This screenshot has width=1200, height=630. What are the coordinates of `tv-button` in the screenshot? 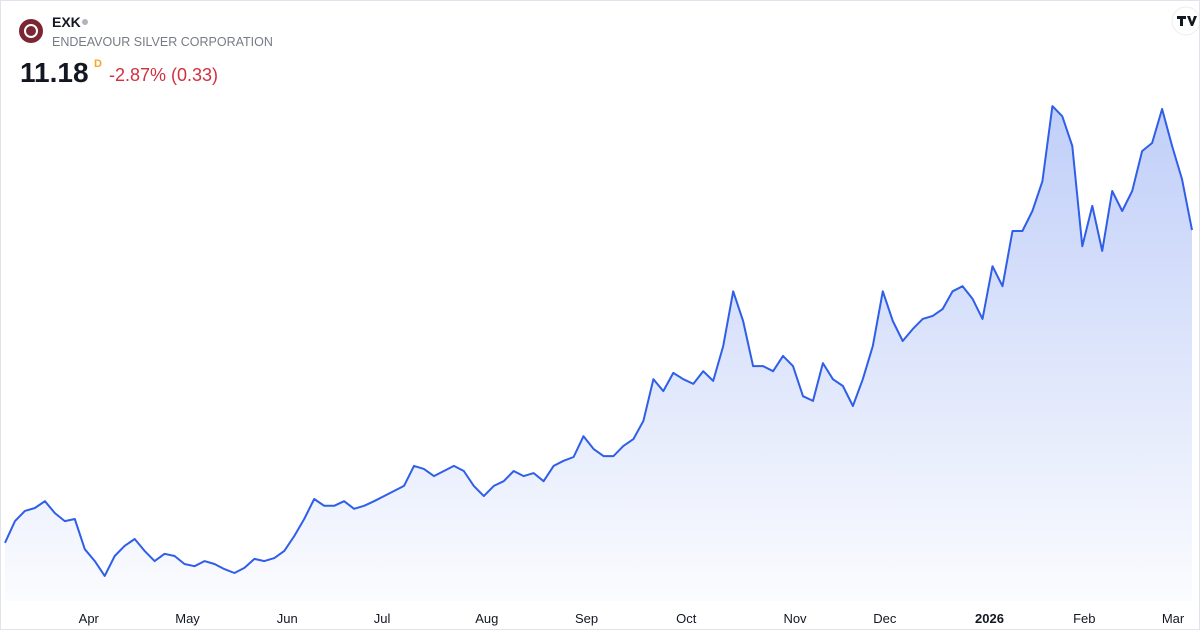 It's located at (1185, 21).